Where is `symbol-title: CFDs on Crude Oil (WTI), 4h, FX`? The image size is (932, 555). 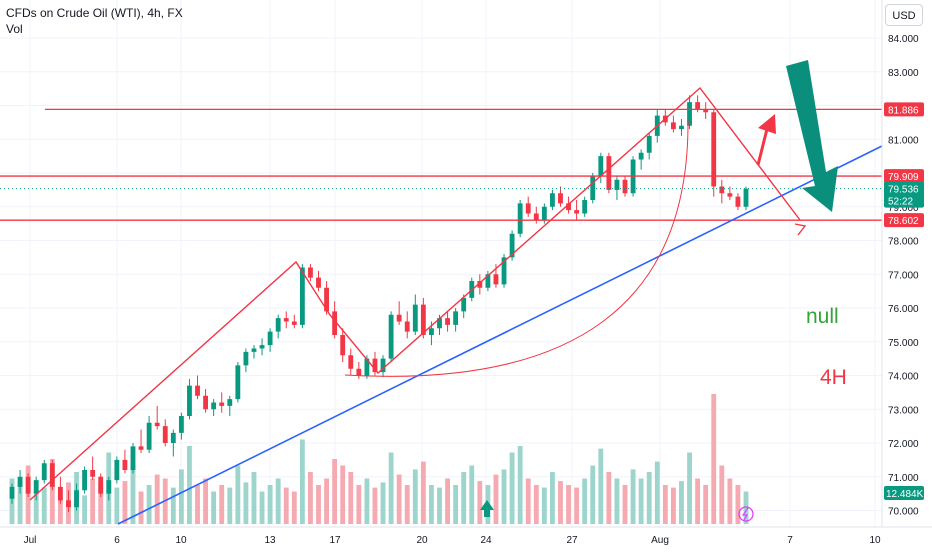
symbol-title: CFDs on Crude Oil (WTI), 4h, FX is located at coordinates (94, 13).